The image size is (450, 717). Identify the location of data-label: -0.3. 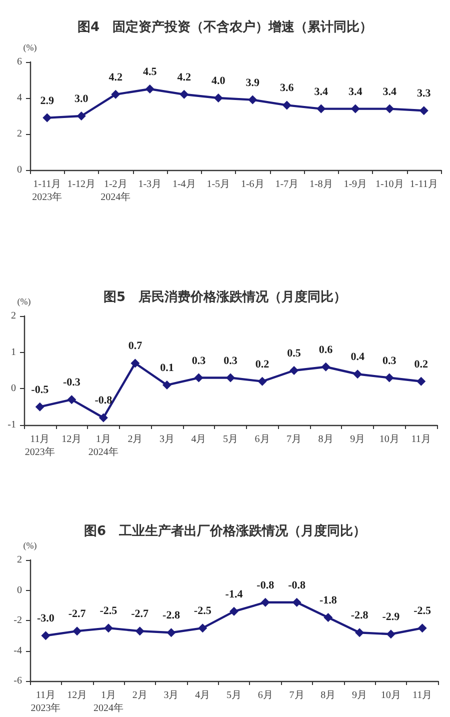
(71, 382).